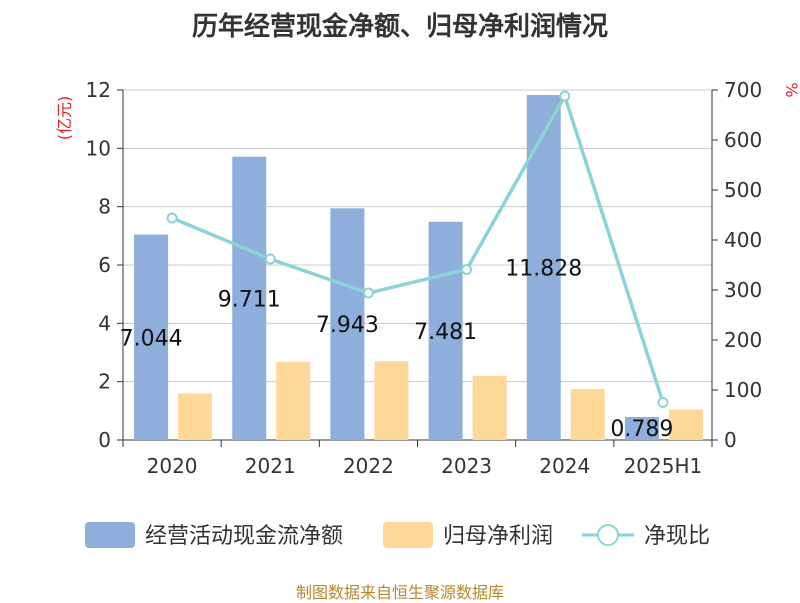  Describe the element at coordinates (98, 90) in the screenshot. I see `y-left-tick-label: 12` at that location.